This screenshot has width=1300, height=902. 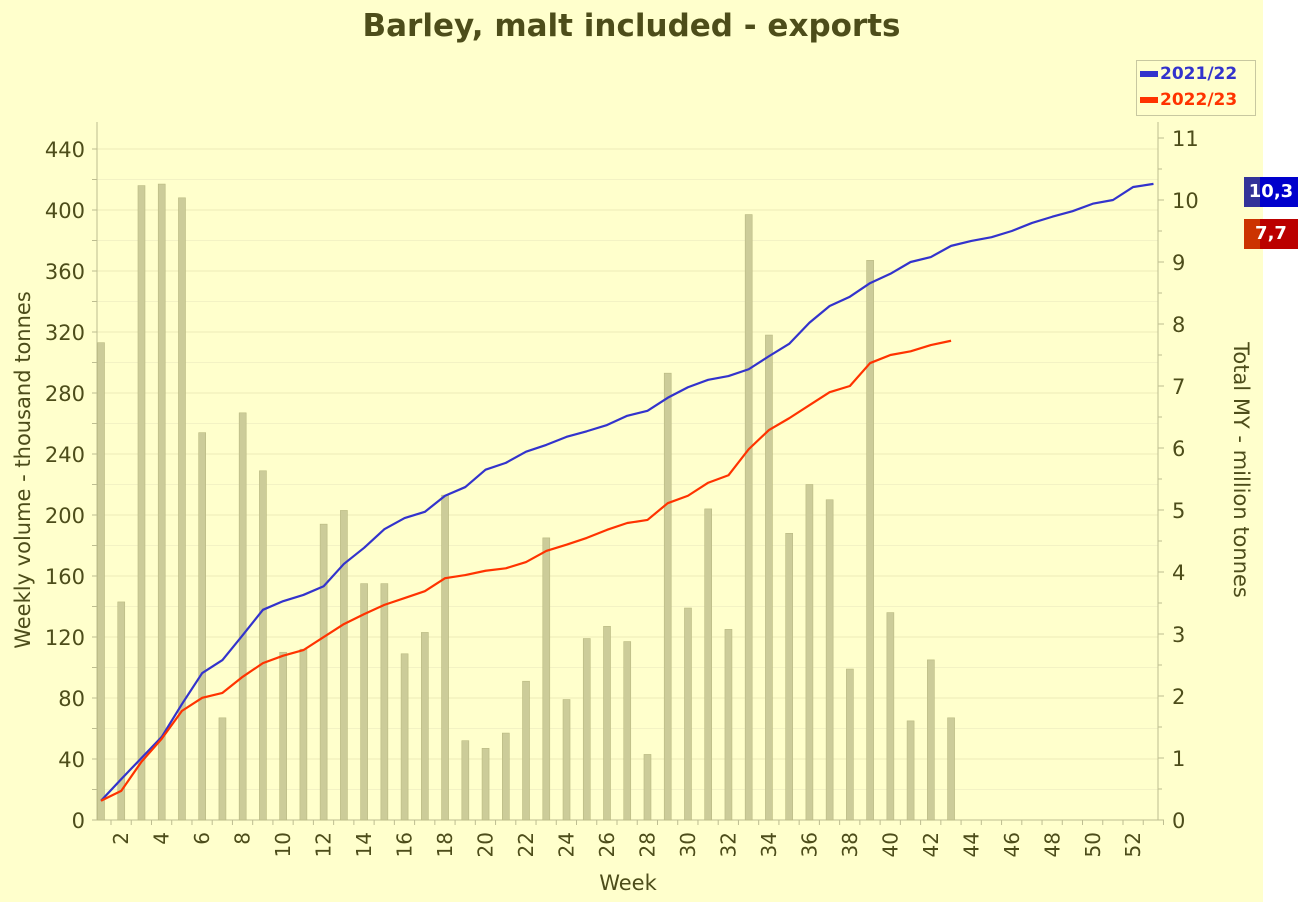 I want to click on y2-tick-label: 2, so click(x=1178, y=697).